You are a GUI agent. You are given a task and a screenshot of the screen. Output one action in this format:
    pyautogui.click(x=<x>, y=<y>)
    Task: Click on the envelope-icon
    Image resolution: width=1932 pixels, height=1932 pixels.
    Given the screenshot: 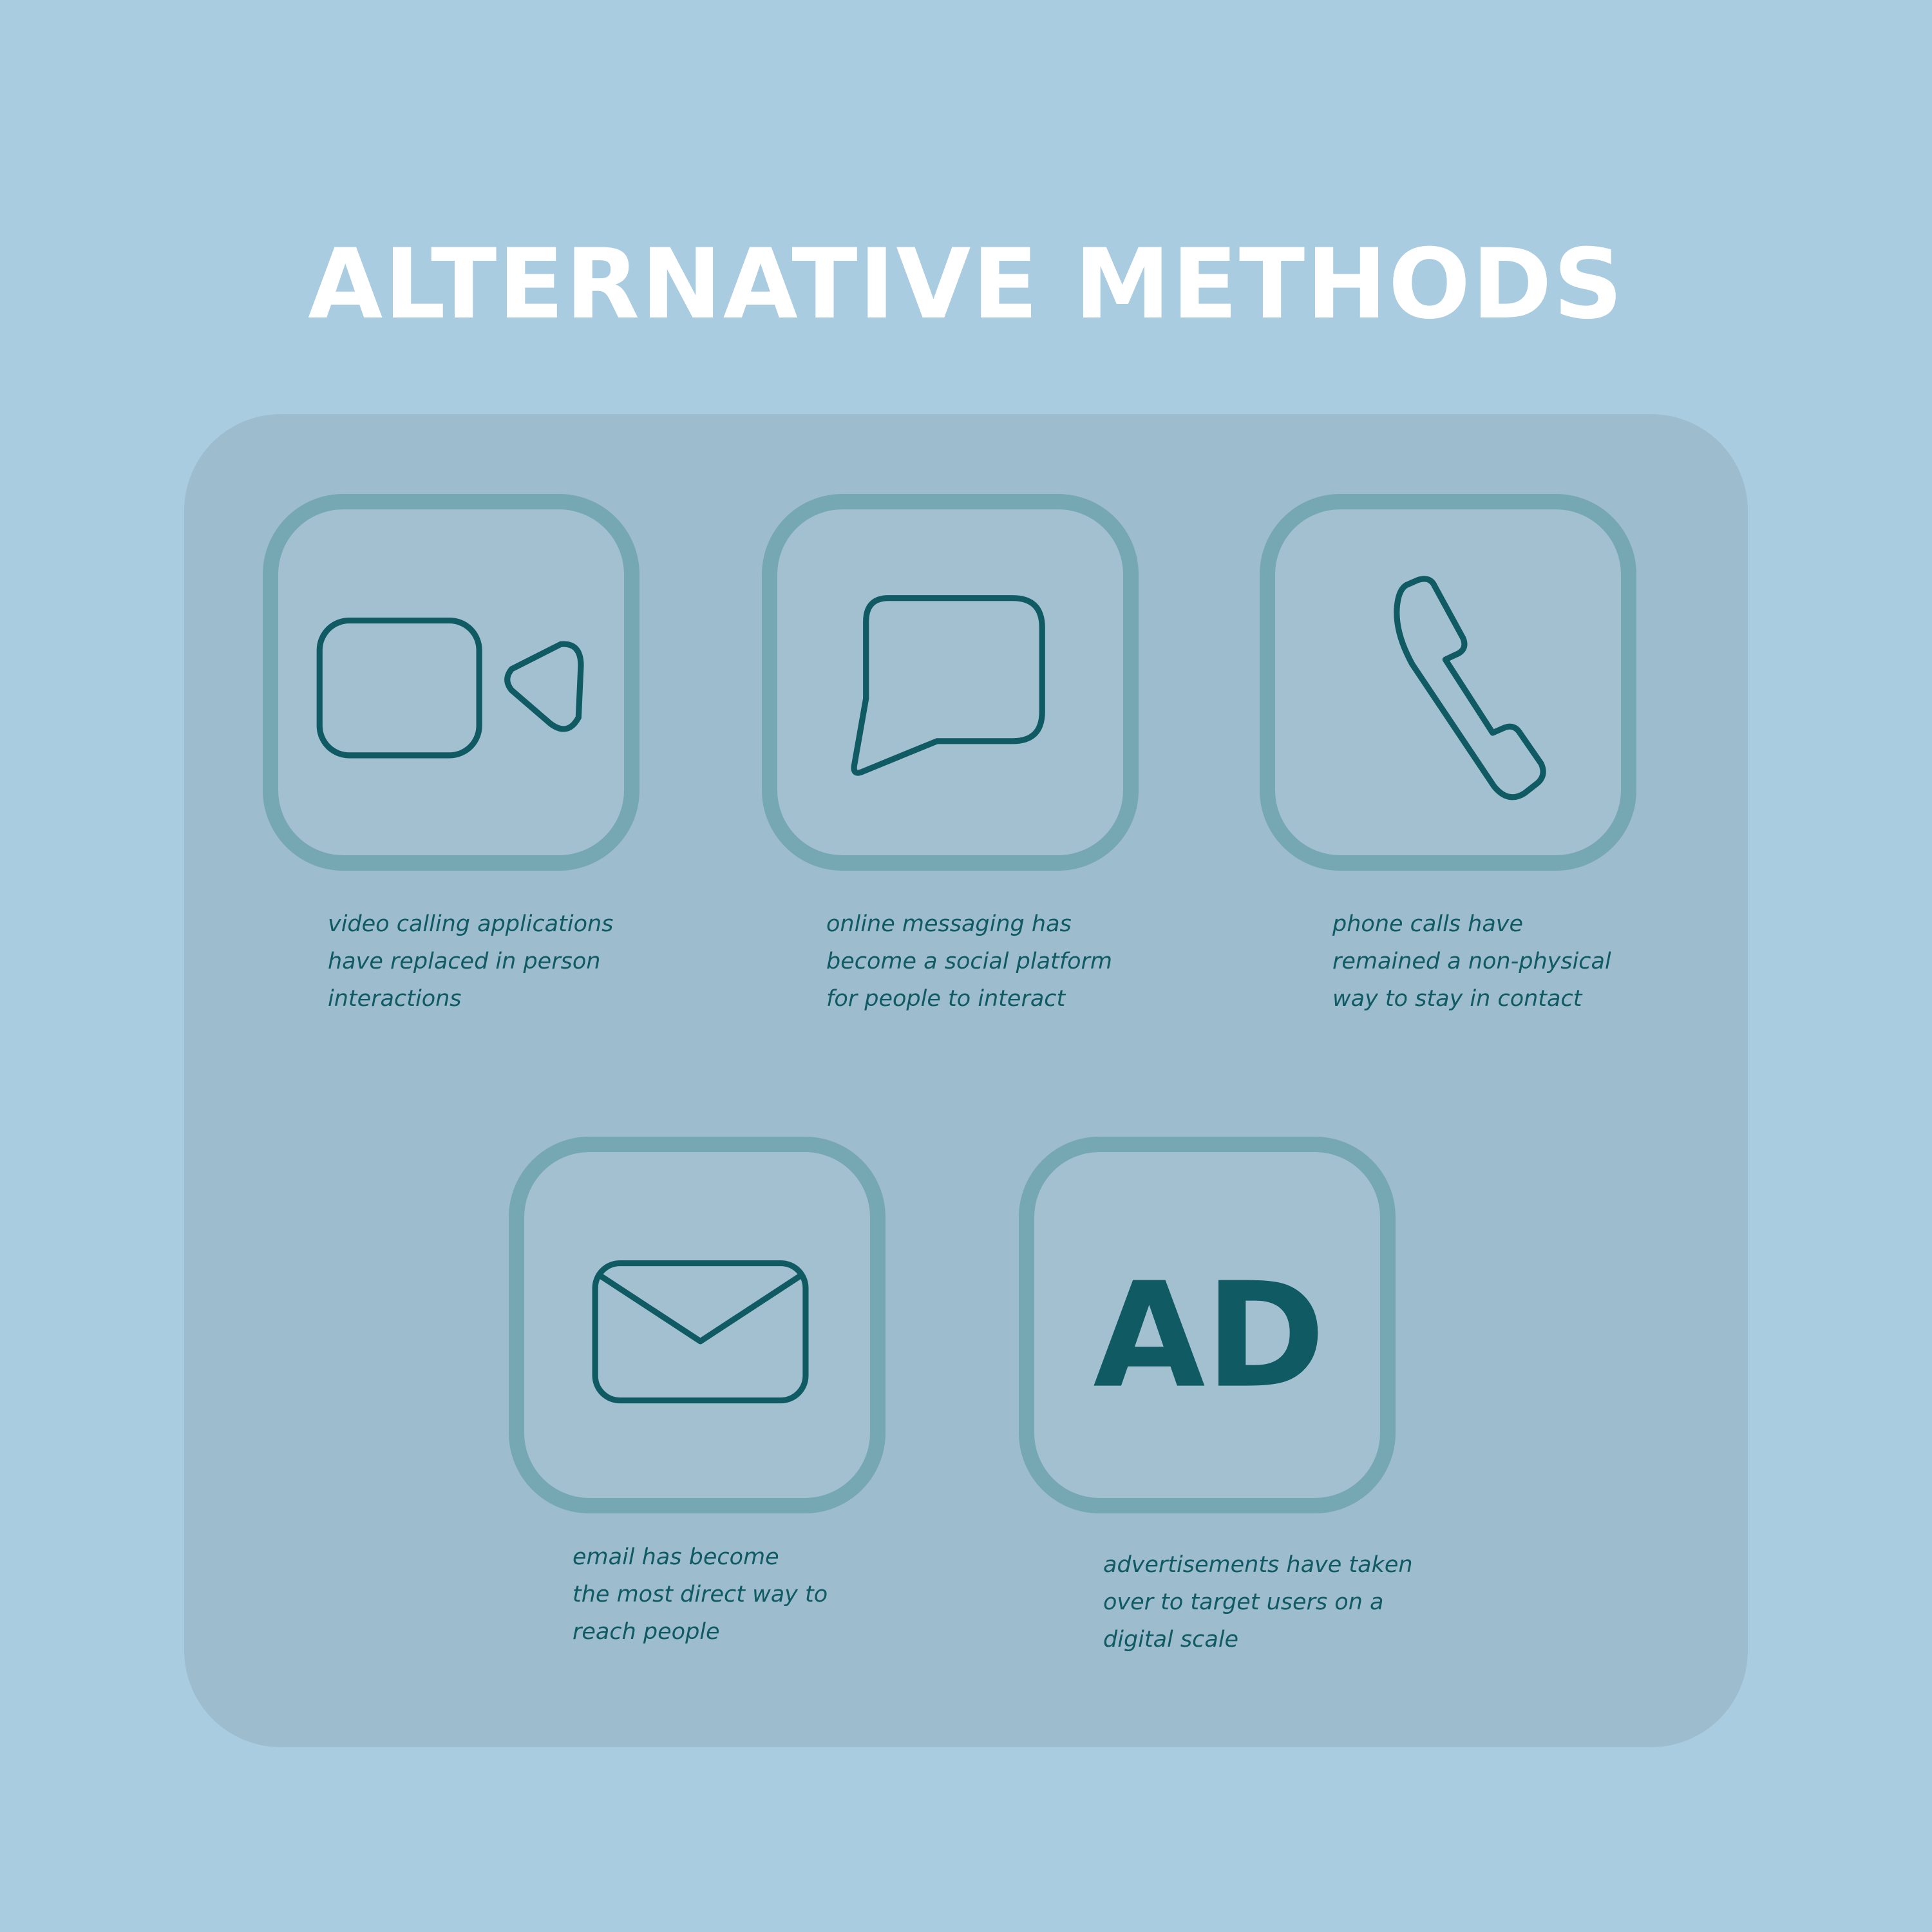 What is the action you would take?
    pyautogui.click(x=700, y=1332)
    